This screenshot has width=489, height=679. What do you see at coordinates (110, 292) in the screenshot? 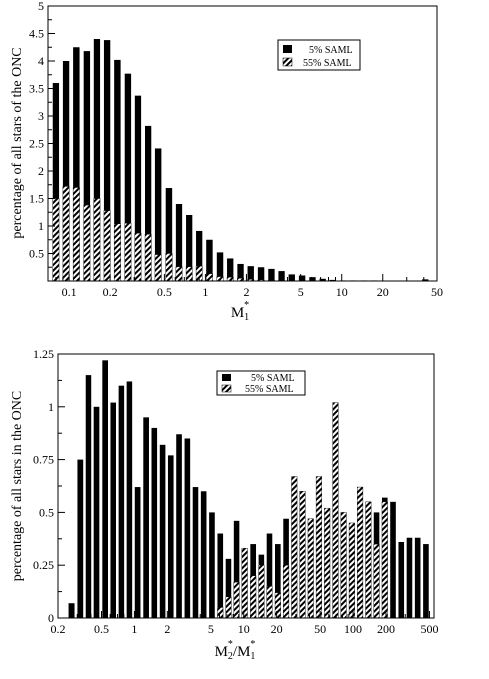
I see `x-tick-label: 0.2` at bounding box center [110, 292].